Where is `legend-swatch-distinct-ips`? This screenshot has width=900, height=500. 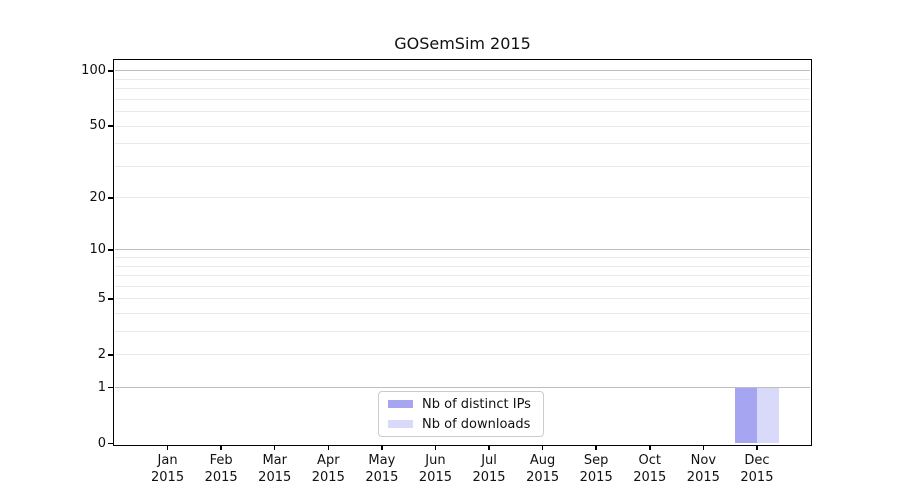 legend-swatch-distinct-ips is located at coordinates (400, 404).